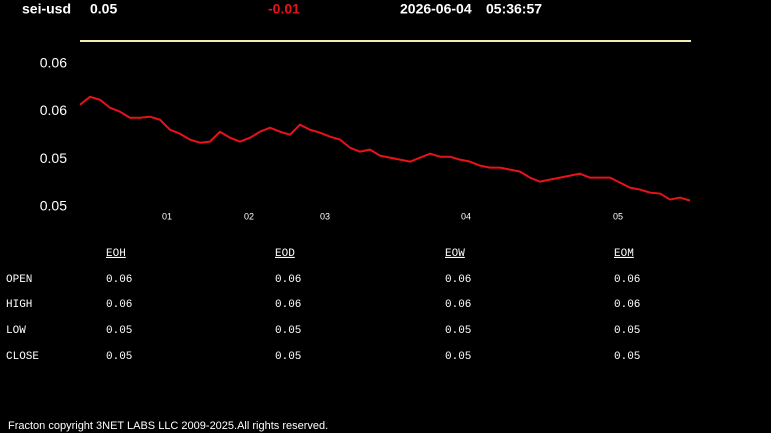 The image size is (771, 433). I want to click on symbol: sei-usd, so click(46, 9).